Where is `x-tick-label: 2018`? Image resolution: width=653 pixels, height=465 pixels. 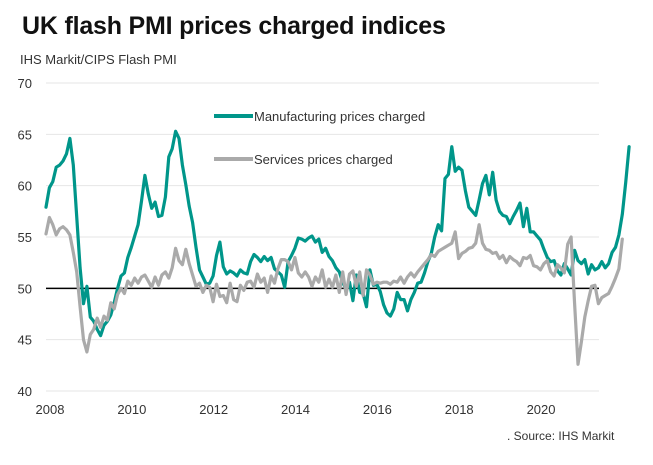
x-tick-label: 2018 is located at coordinates (459, 409).